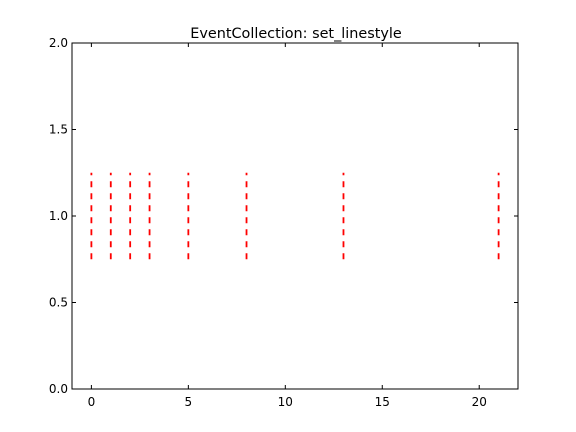  What do you see at coordinates (382, 402) in the screenshot?
I see `x-tick-label-3: 15` at bounding box center [382, 402].